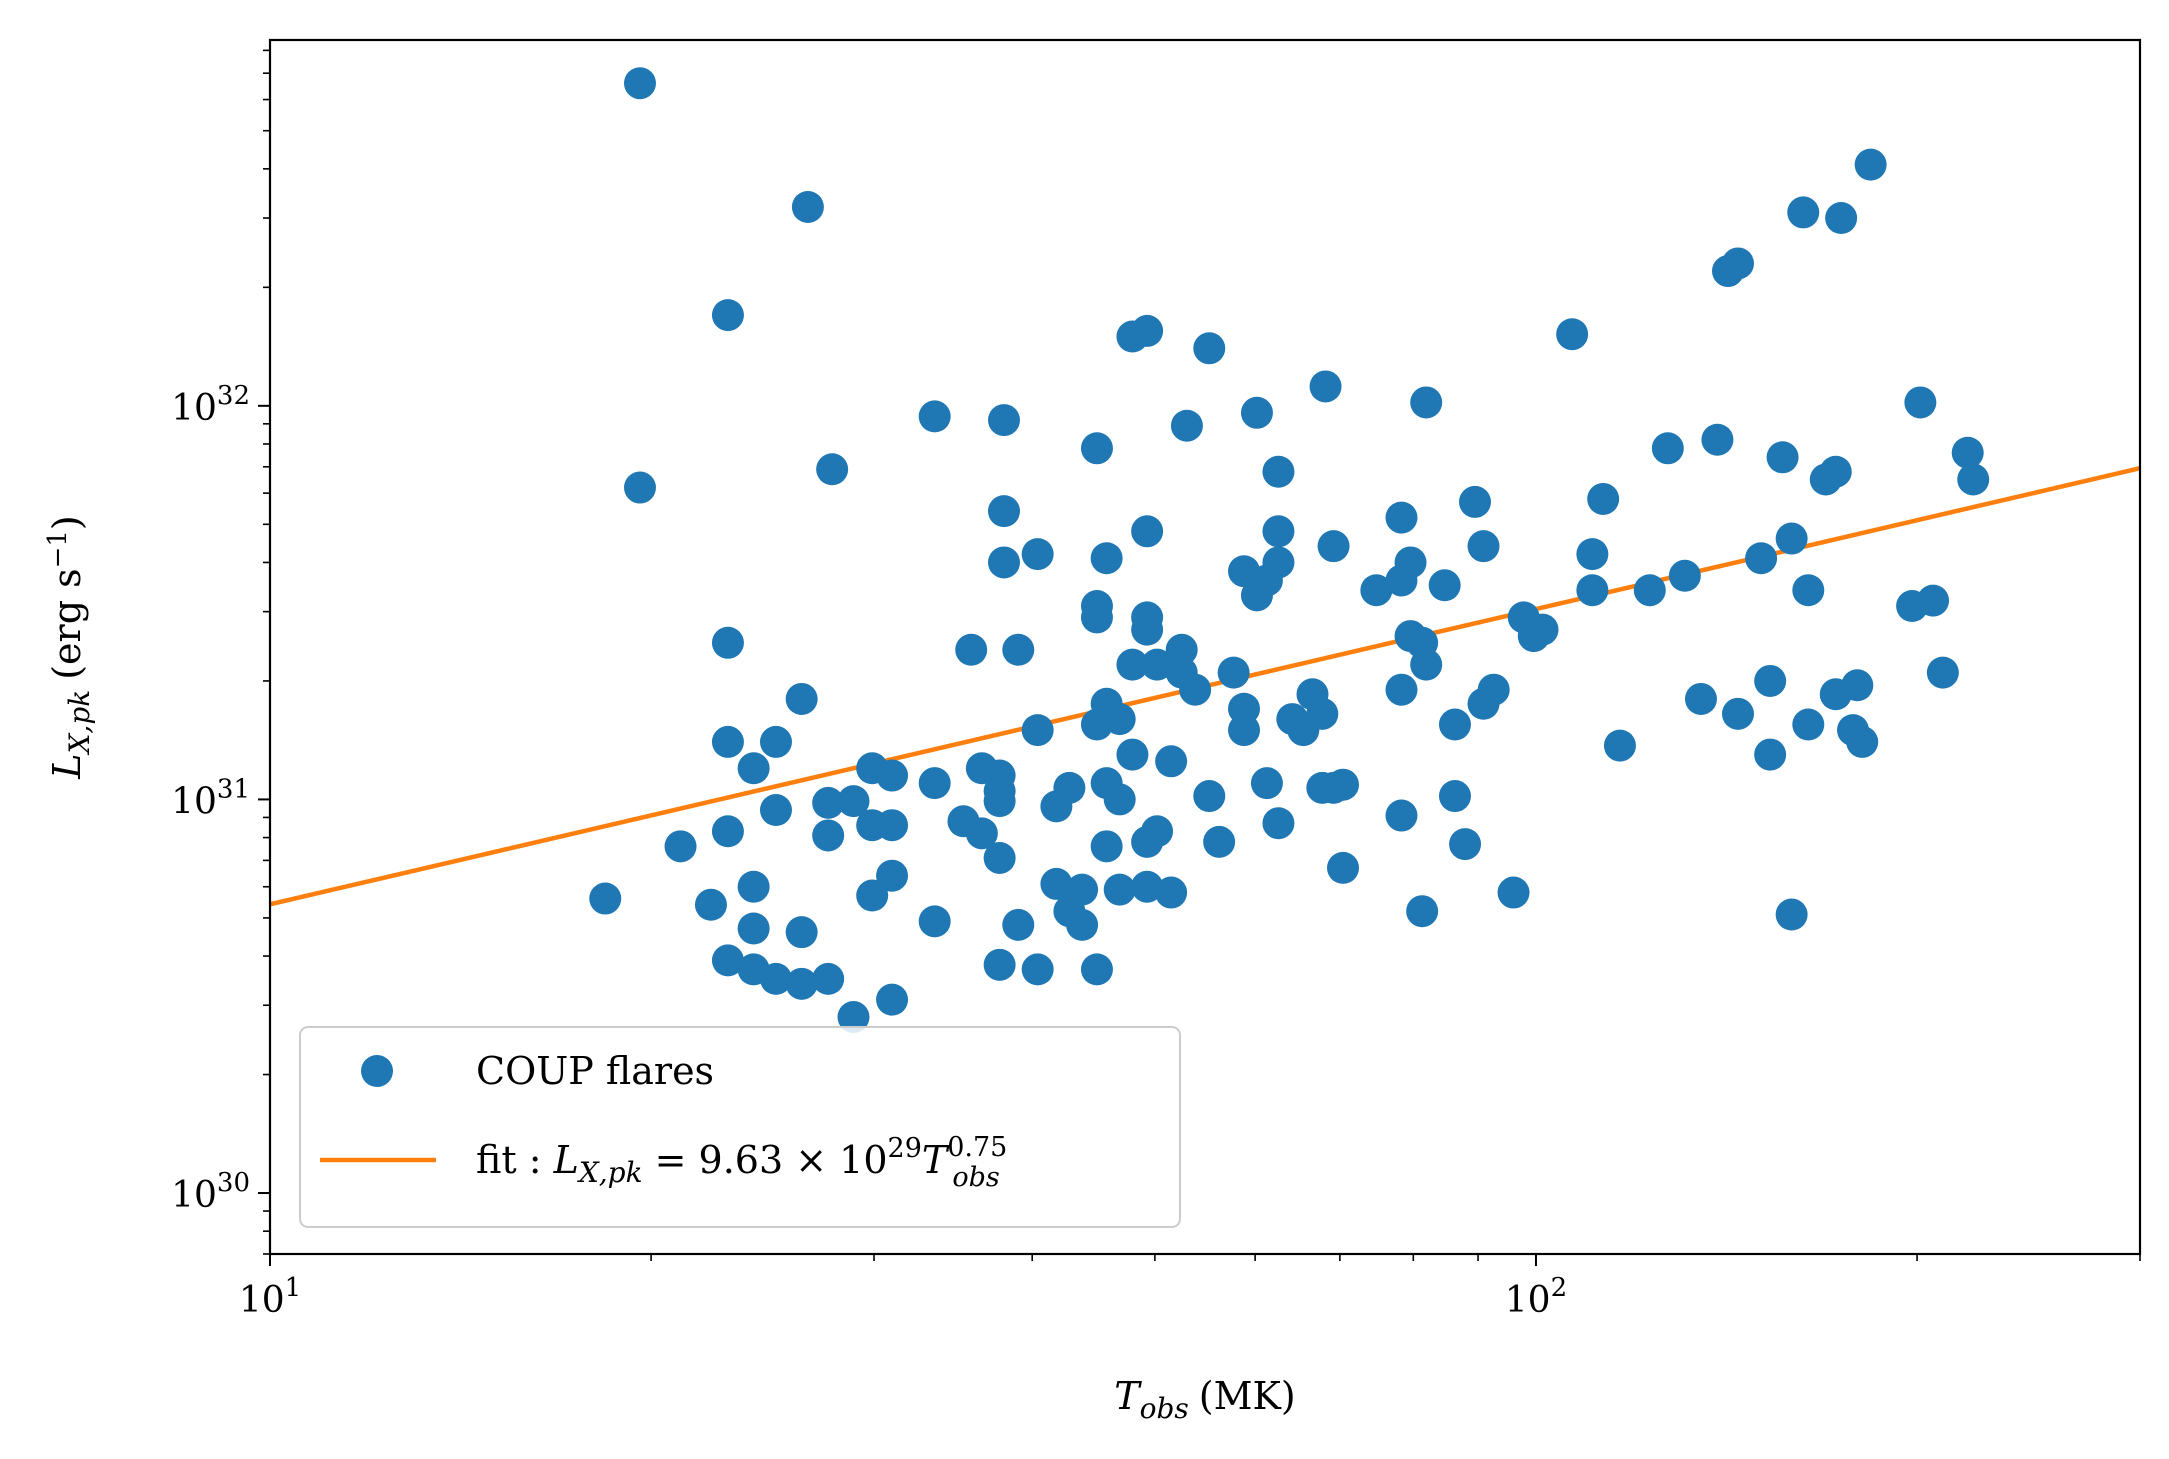 The height and width of the screenshot is (1459, 2169). Describe the element at coordinates (67, 767) in the screenshot. I see `y-axis-label-main: L` at that location.